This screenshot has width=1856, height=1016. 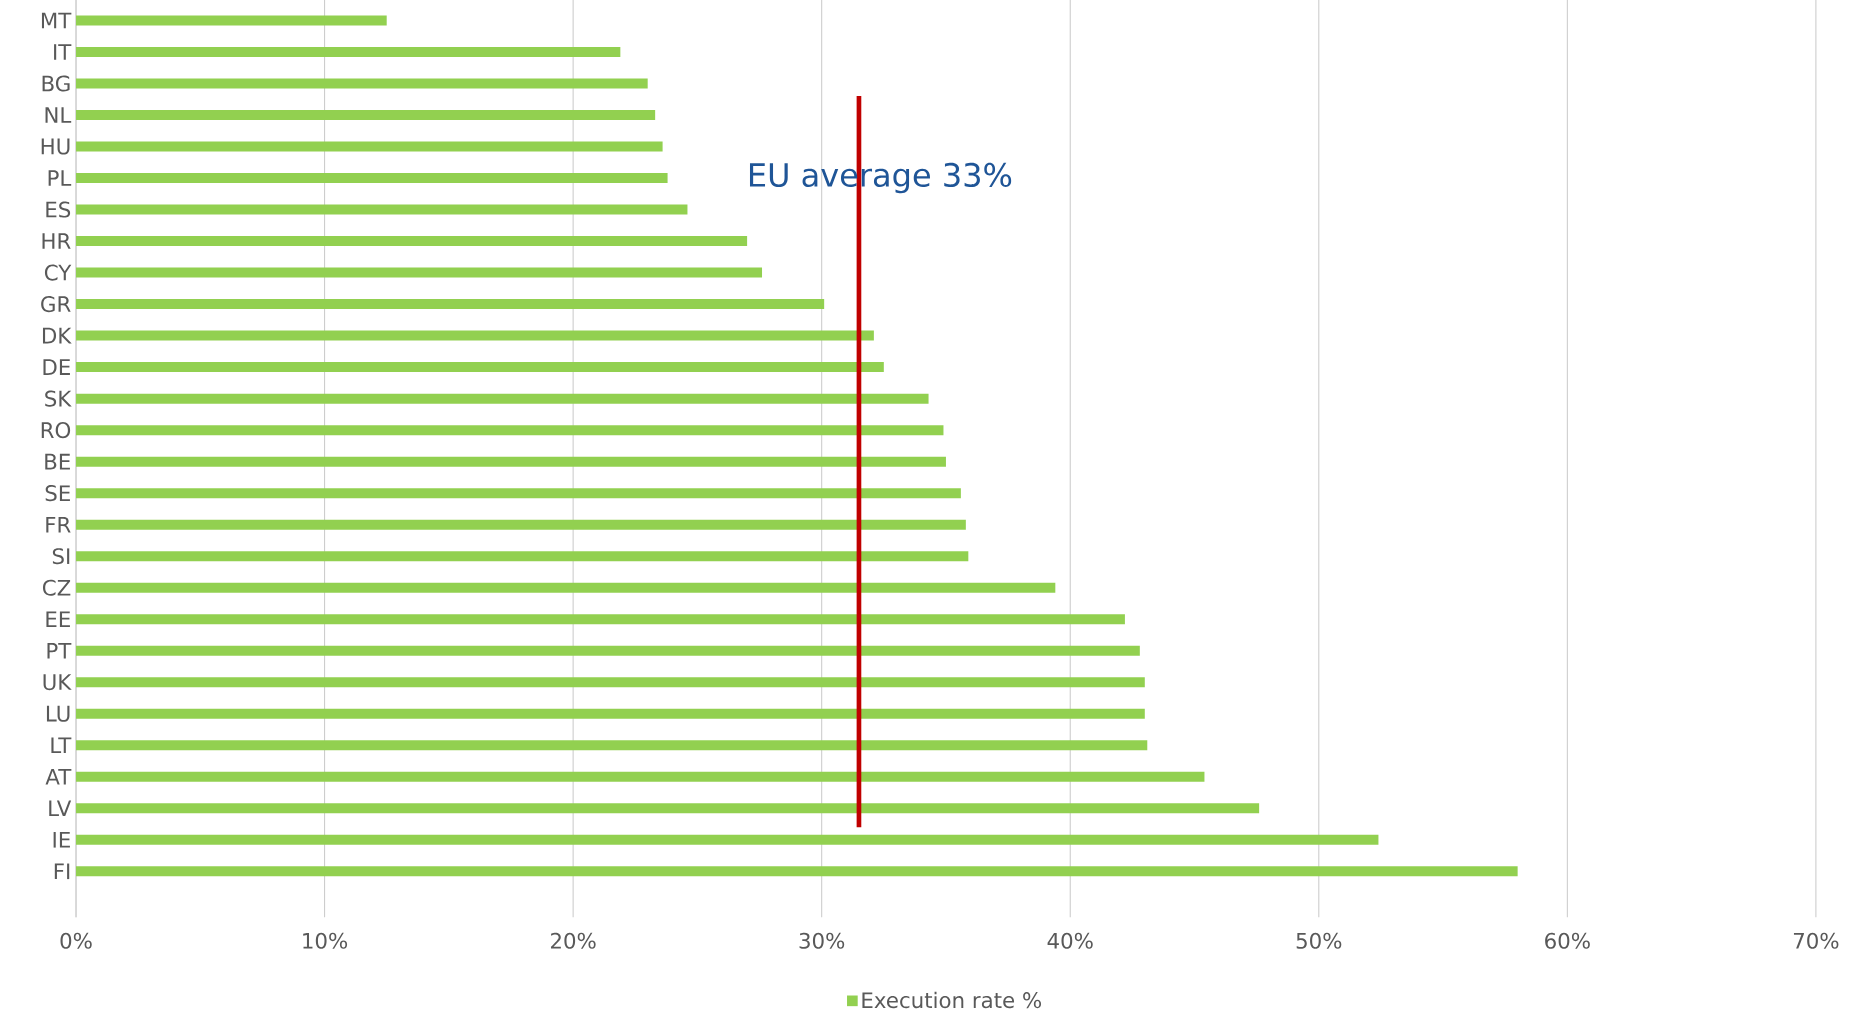 What do you see at coordinates (56, 430) in the screenshot?
I see `y-tick-label: RO` at bounding box center [56, 430].